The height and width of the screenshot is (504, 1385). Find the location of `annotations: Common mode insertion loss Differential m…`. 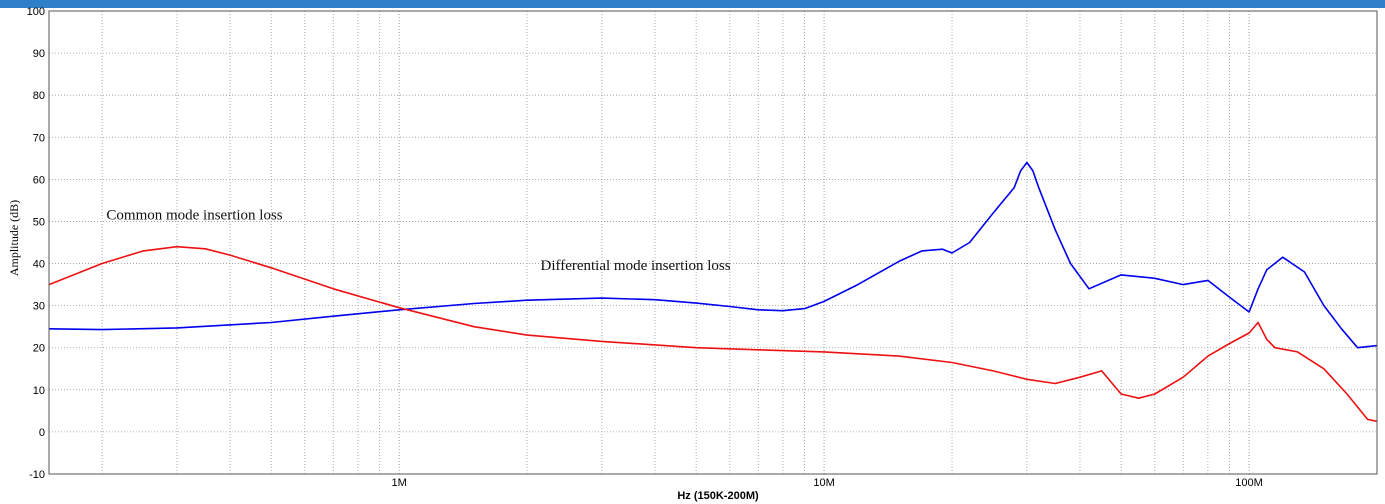

annotations: Common mode insertion loss Differential m… is located at coordinates (418, 240).